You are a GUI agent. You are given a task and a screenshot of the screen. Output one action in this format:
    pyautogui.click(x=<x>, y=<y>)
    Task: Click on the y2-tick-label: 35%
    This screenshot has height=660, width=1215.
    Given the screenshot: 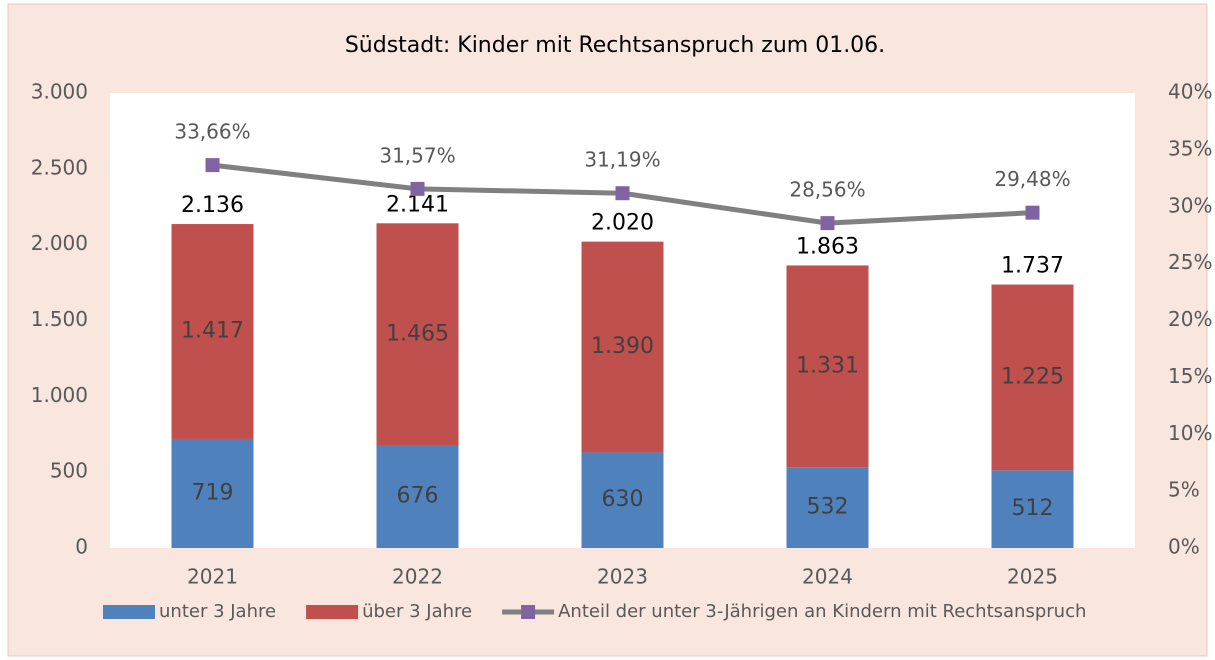 What is the action you would take?
    pyautogui.click(x=1190, y=148)
    